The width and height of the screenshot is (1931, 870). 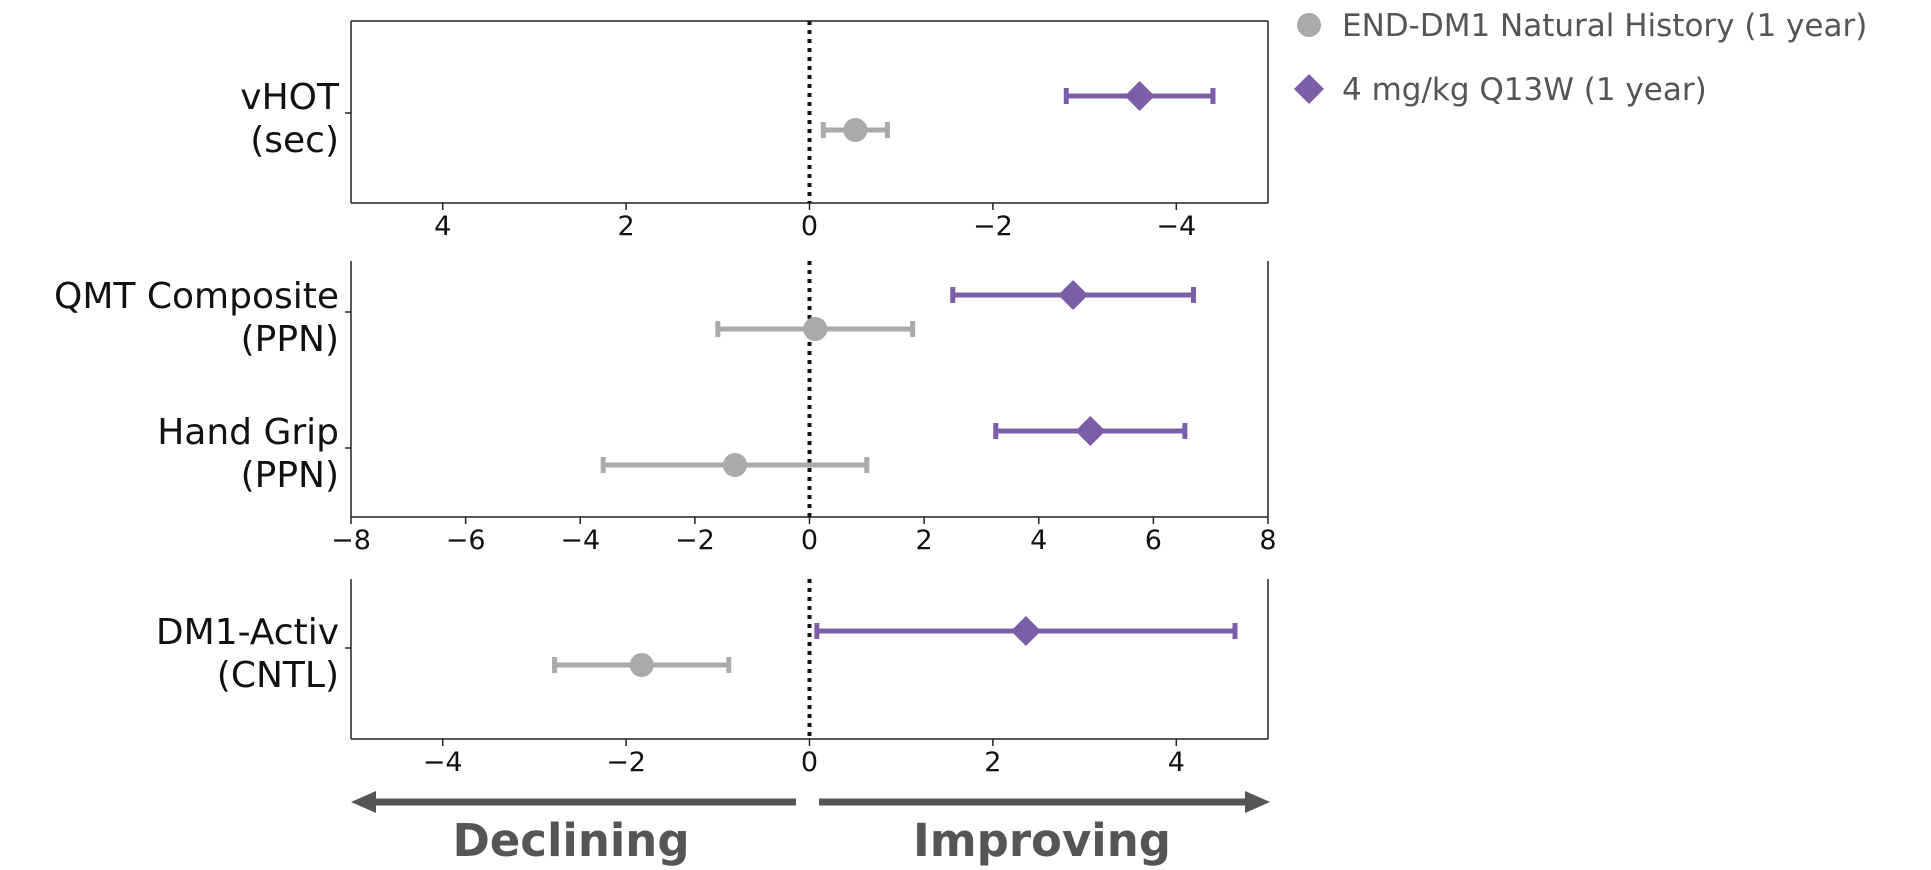 What do you see at coordinates (1267, 540) in the screenshot?
I see `x-tick-label: 8` at bounding box center [1267, 540].